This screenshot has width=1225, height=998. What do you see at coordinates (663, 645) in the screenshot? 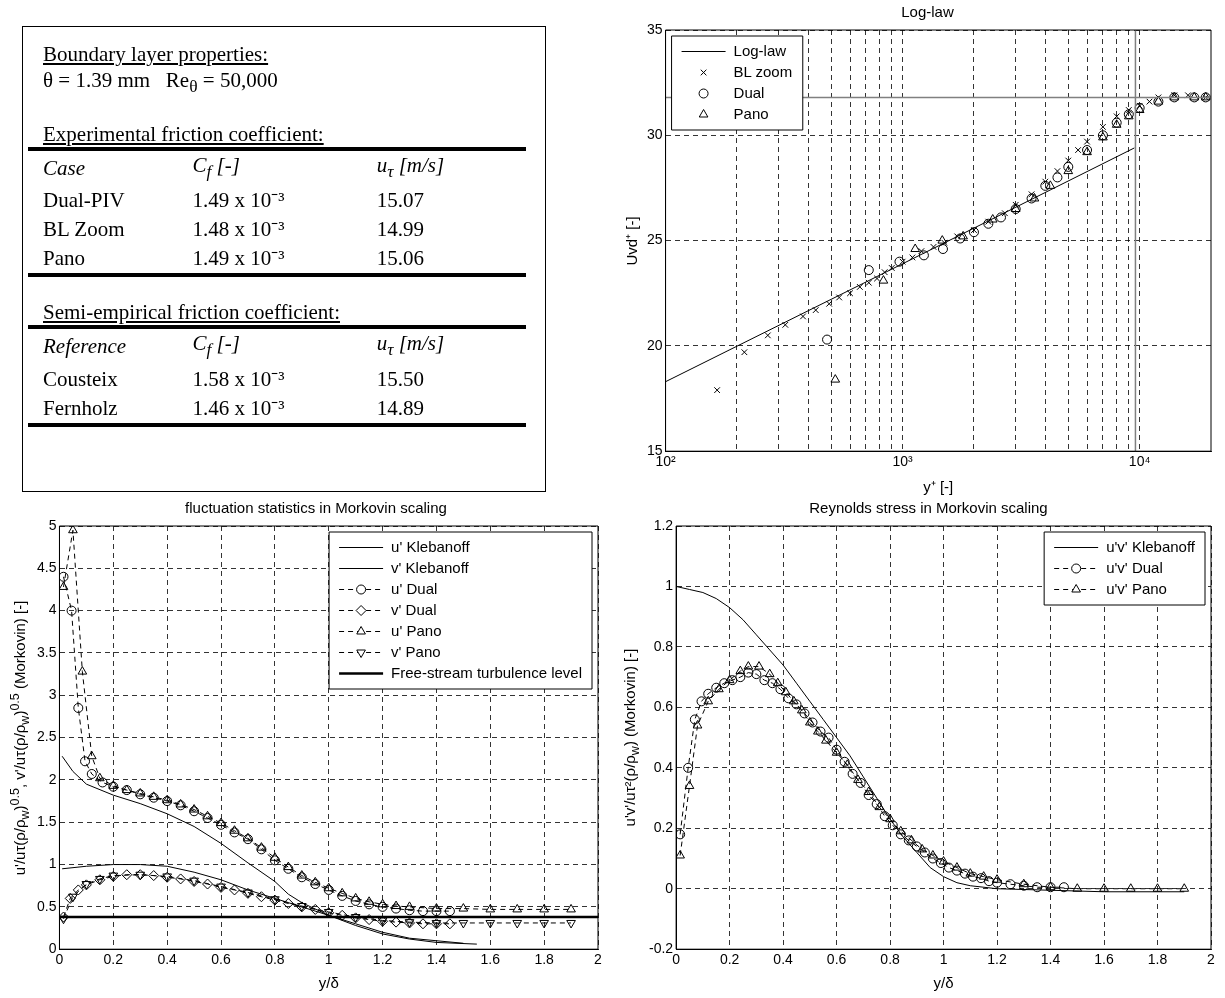
I see `y-tick-label: 0.8` at bounding box center [663, 645].